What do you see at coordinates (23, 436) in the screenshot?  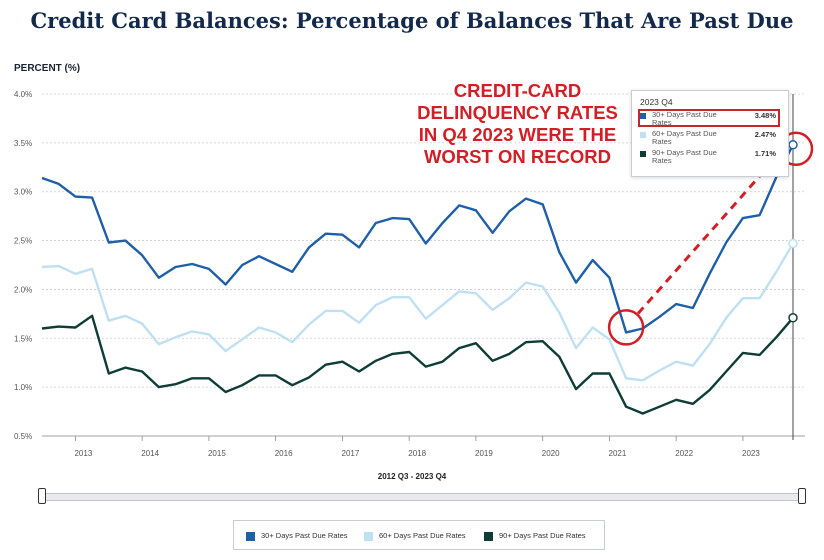 I see `y-tick-label: 0.5%` at bounding box center [23, 436].